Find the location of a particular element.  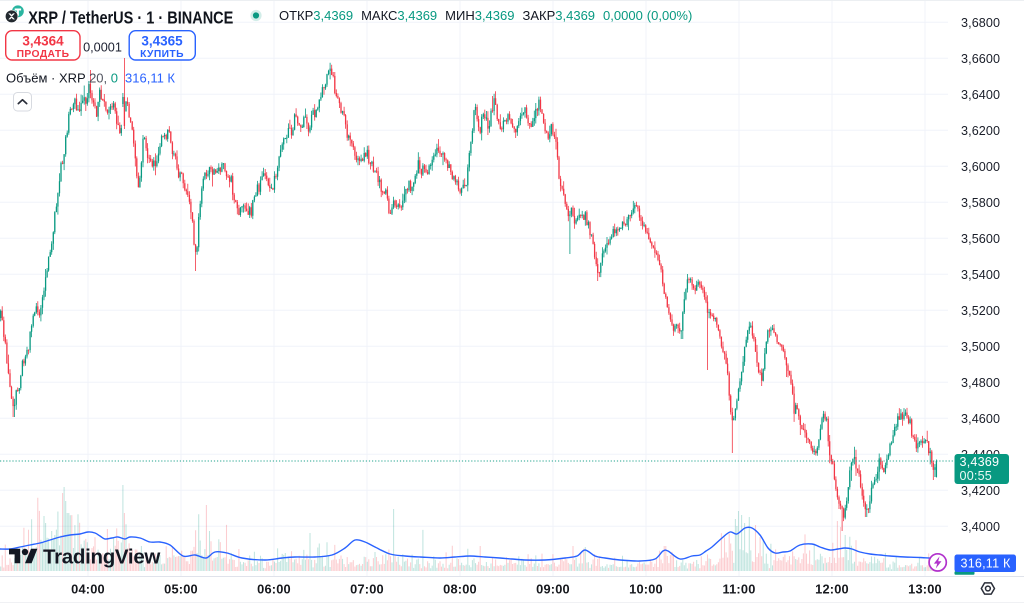

svg-text: 3,5800 is located at coordinates (980, 203).